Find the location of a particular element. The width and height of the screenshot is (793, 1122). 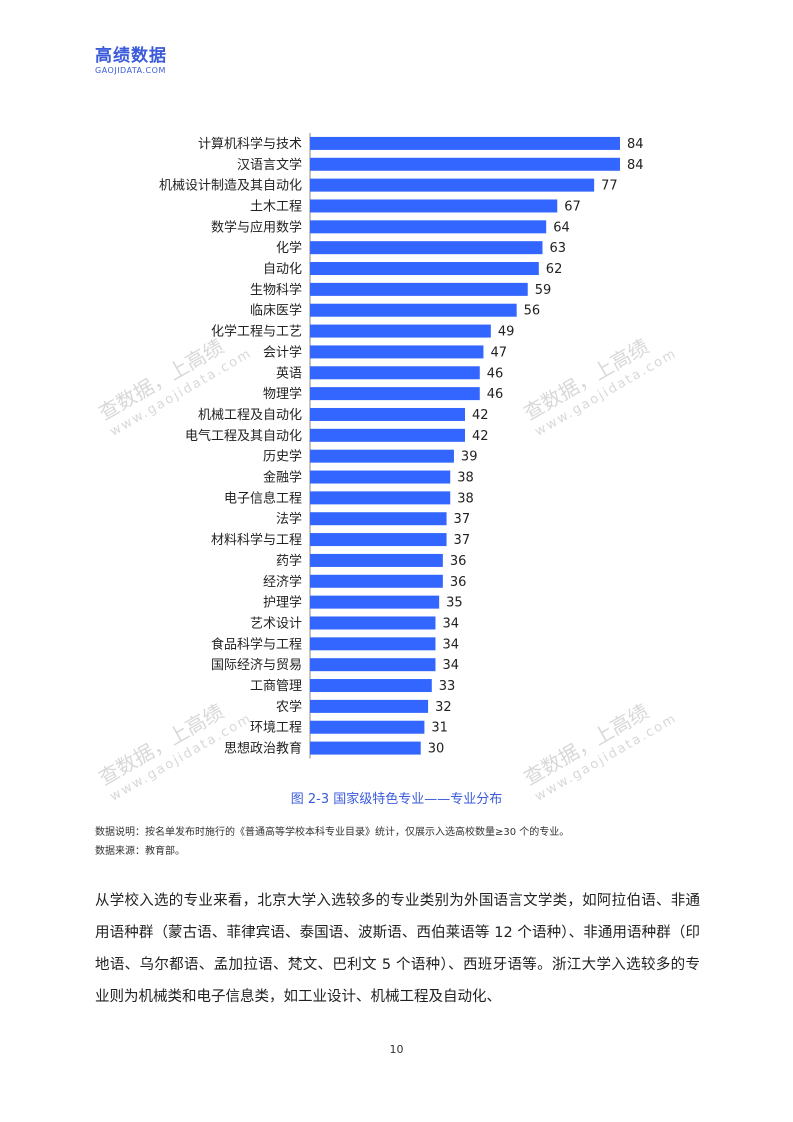

category-label: 物理学 is located at coordinates (282, 394).